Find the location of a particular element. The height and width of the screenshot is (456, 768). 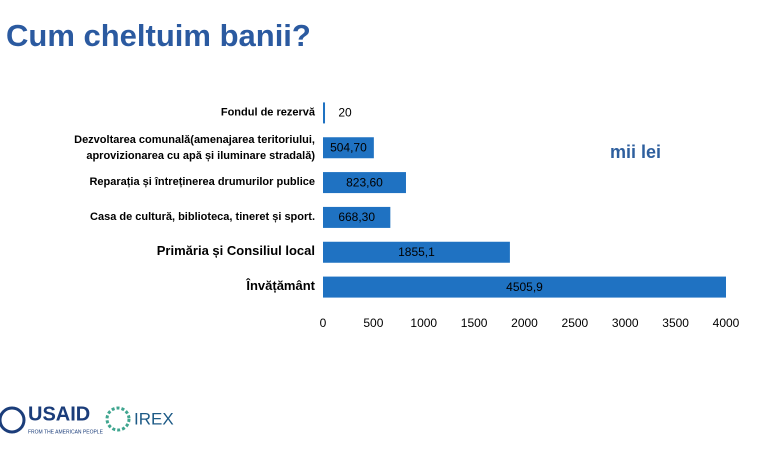

usaid-logo: USAID FROM THE AMERICAN PEOPLE is located at coordinates (52, 419).